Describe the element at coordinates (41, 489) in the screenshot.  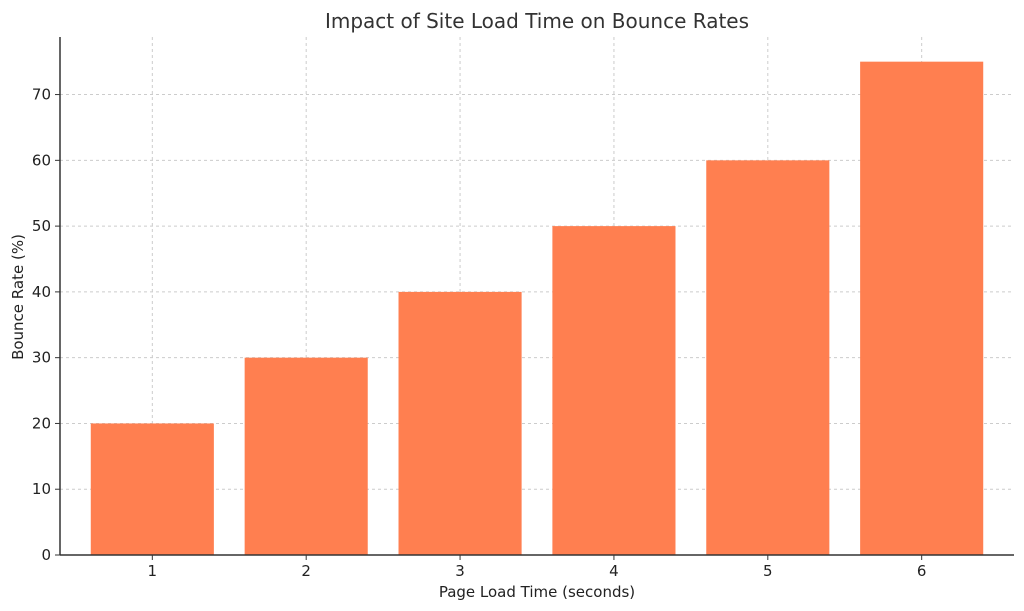
I see `y-tick-label: 10` at that location.